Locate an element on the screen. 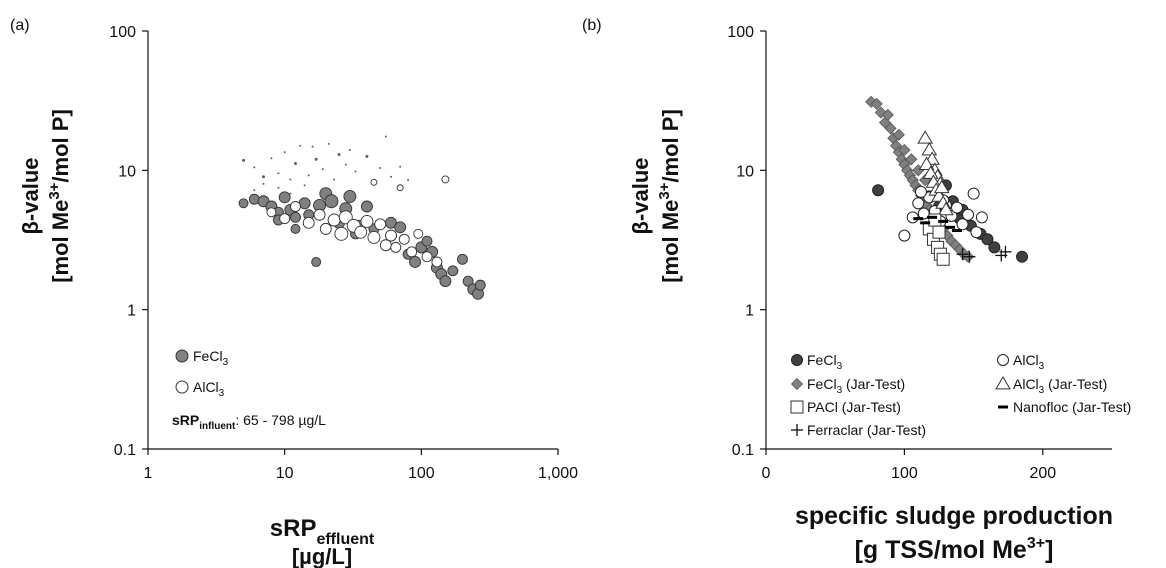 The width and height of the screenshot is (1166, 568). panel-b-label: (b) is located at coordinates (592, 25).